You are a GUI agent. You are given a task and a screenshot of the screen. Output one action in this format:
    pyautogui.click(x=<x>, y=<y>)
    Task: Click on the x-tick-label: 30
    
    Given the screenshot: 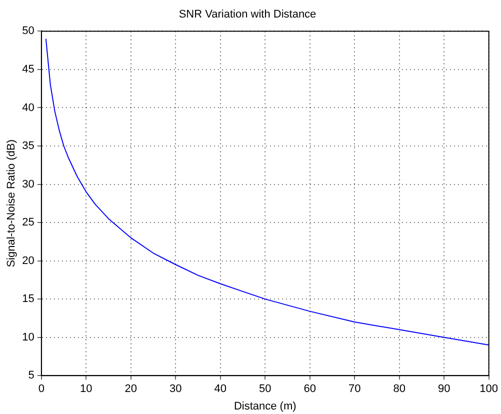 What is the action you would take?
    pyautogui.click(x=176, y=389)
    